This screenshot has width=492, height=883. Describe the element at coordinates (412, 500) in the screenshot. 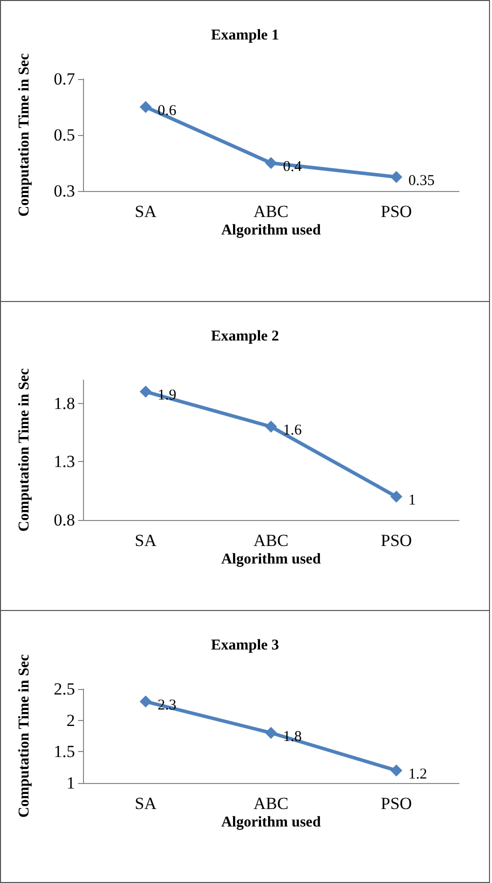

I see `data-label: 1` at that location.